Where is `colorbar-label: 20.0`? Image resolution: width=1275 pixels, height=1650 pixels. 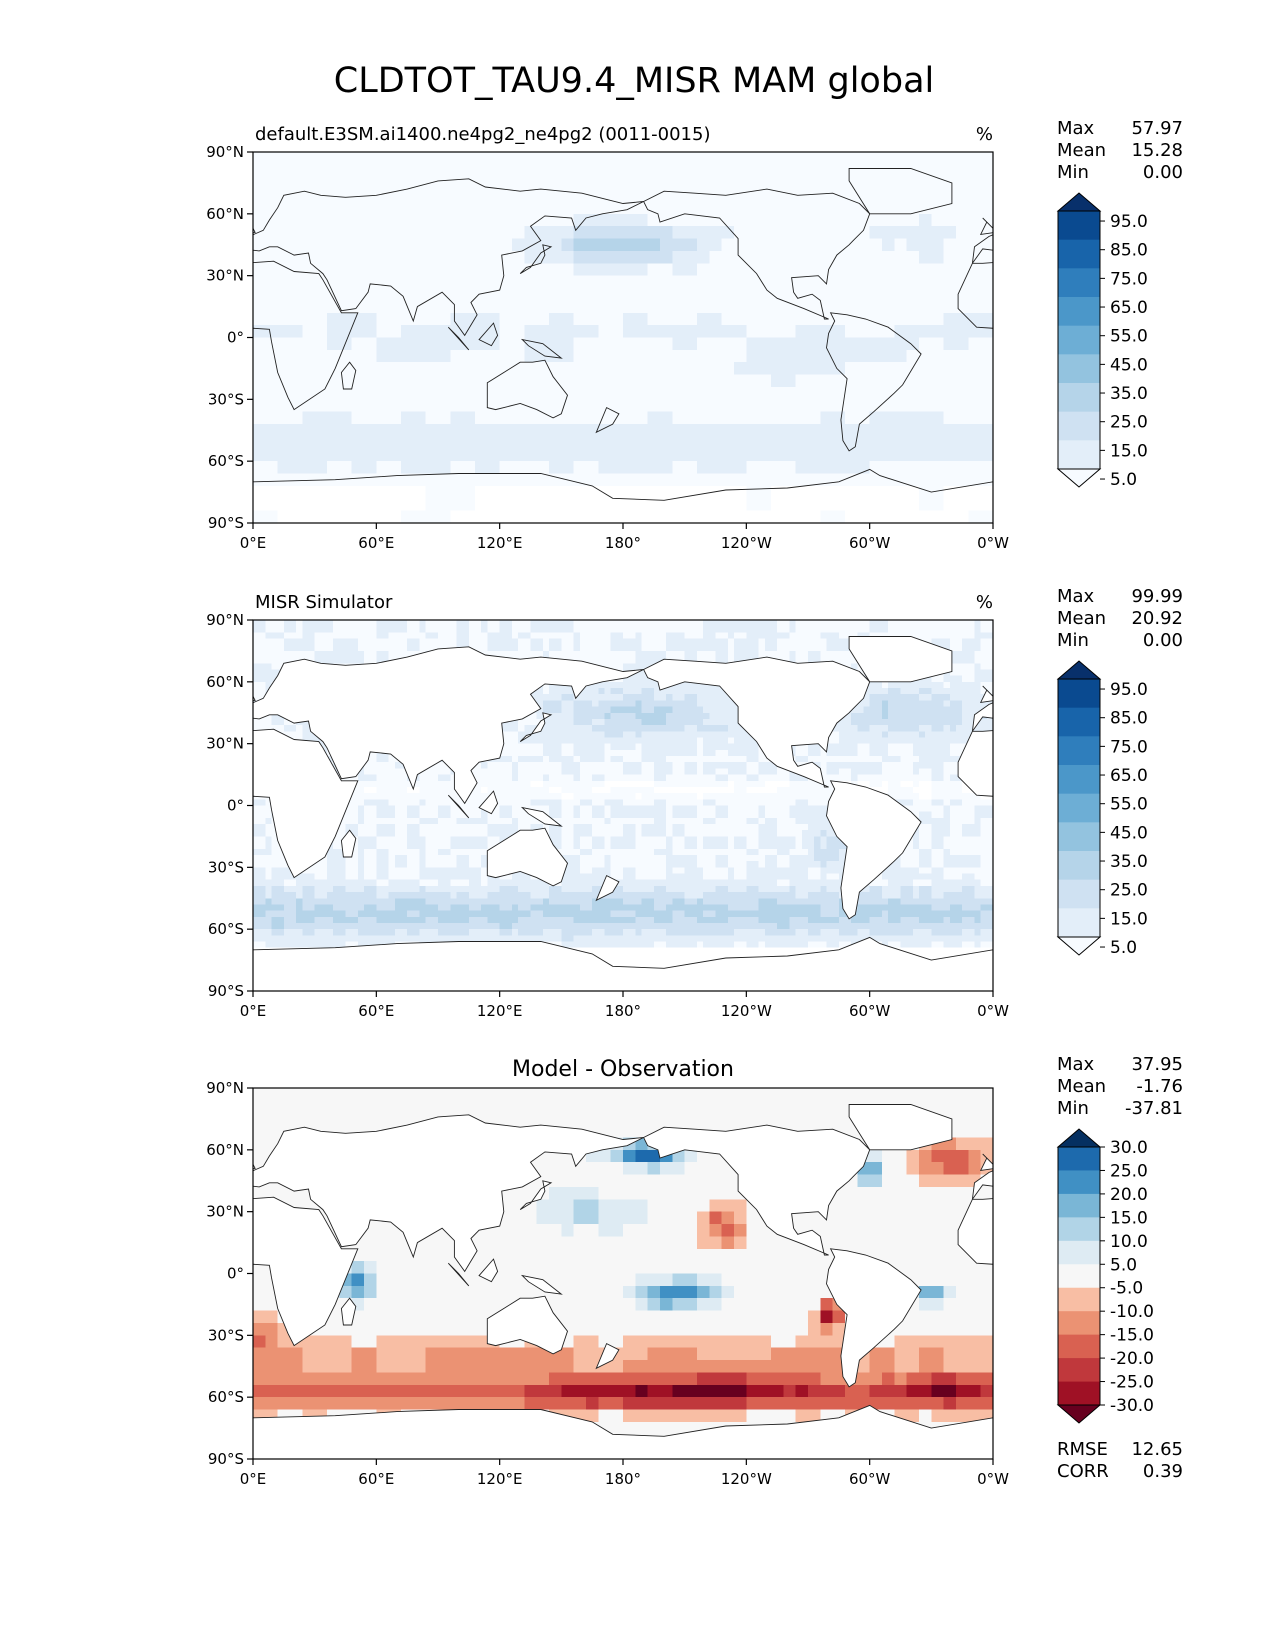 colorbar-label: 20.0 is located at coordinates (1129, 1195).